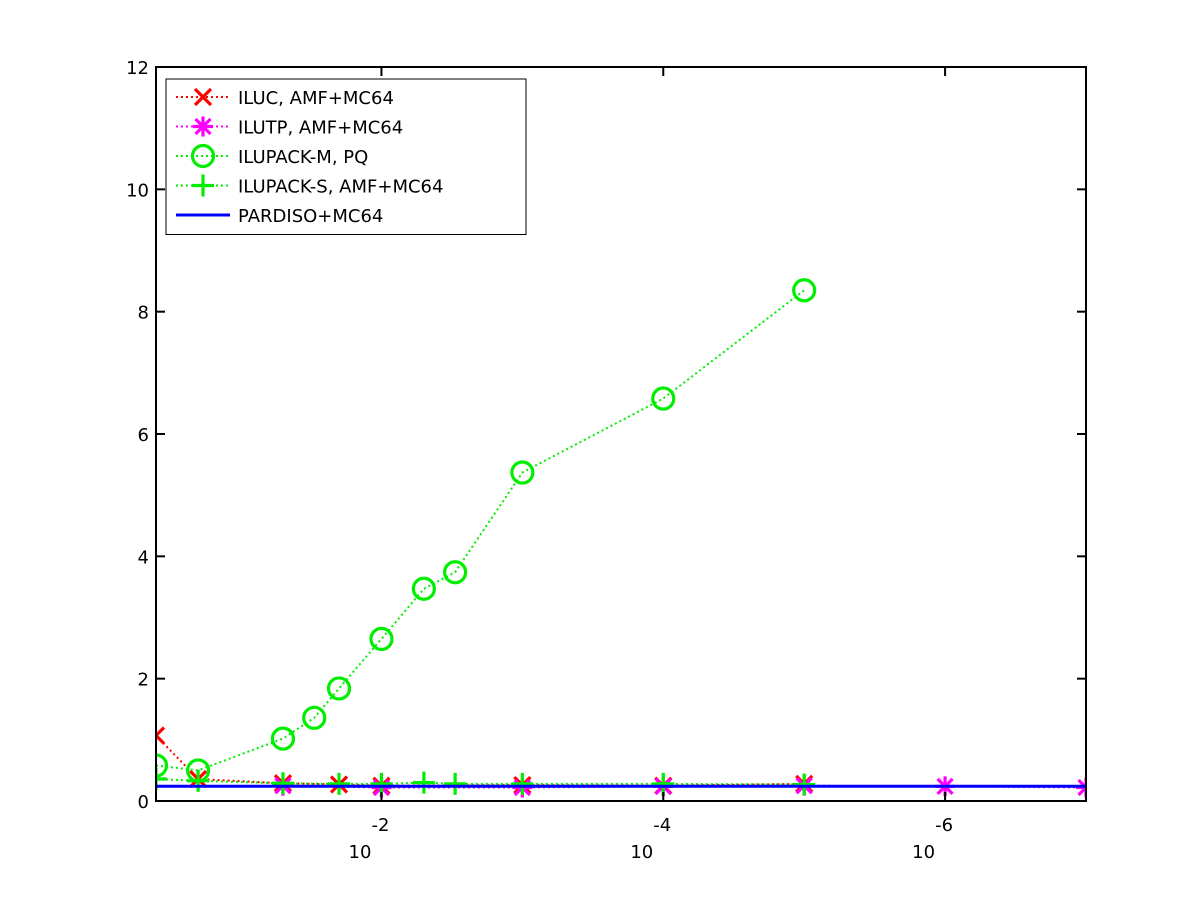  What do you see at coordinates (310, 216) in the screenshot?
I see `legend-label: PARDISO+MC64` at bounding box center [310, 216].